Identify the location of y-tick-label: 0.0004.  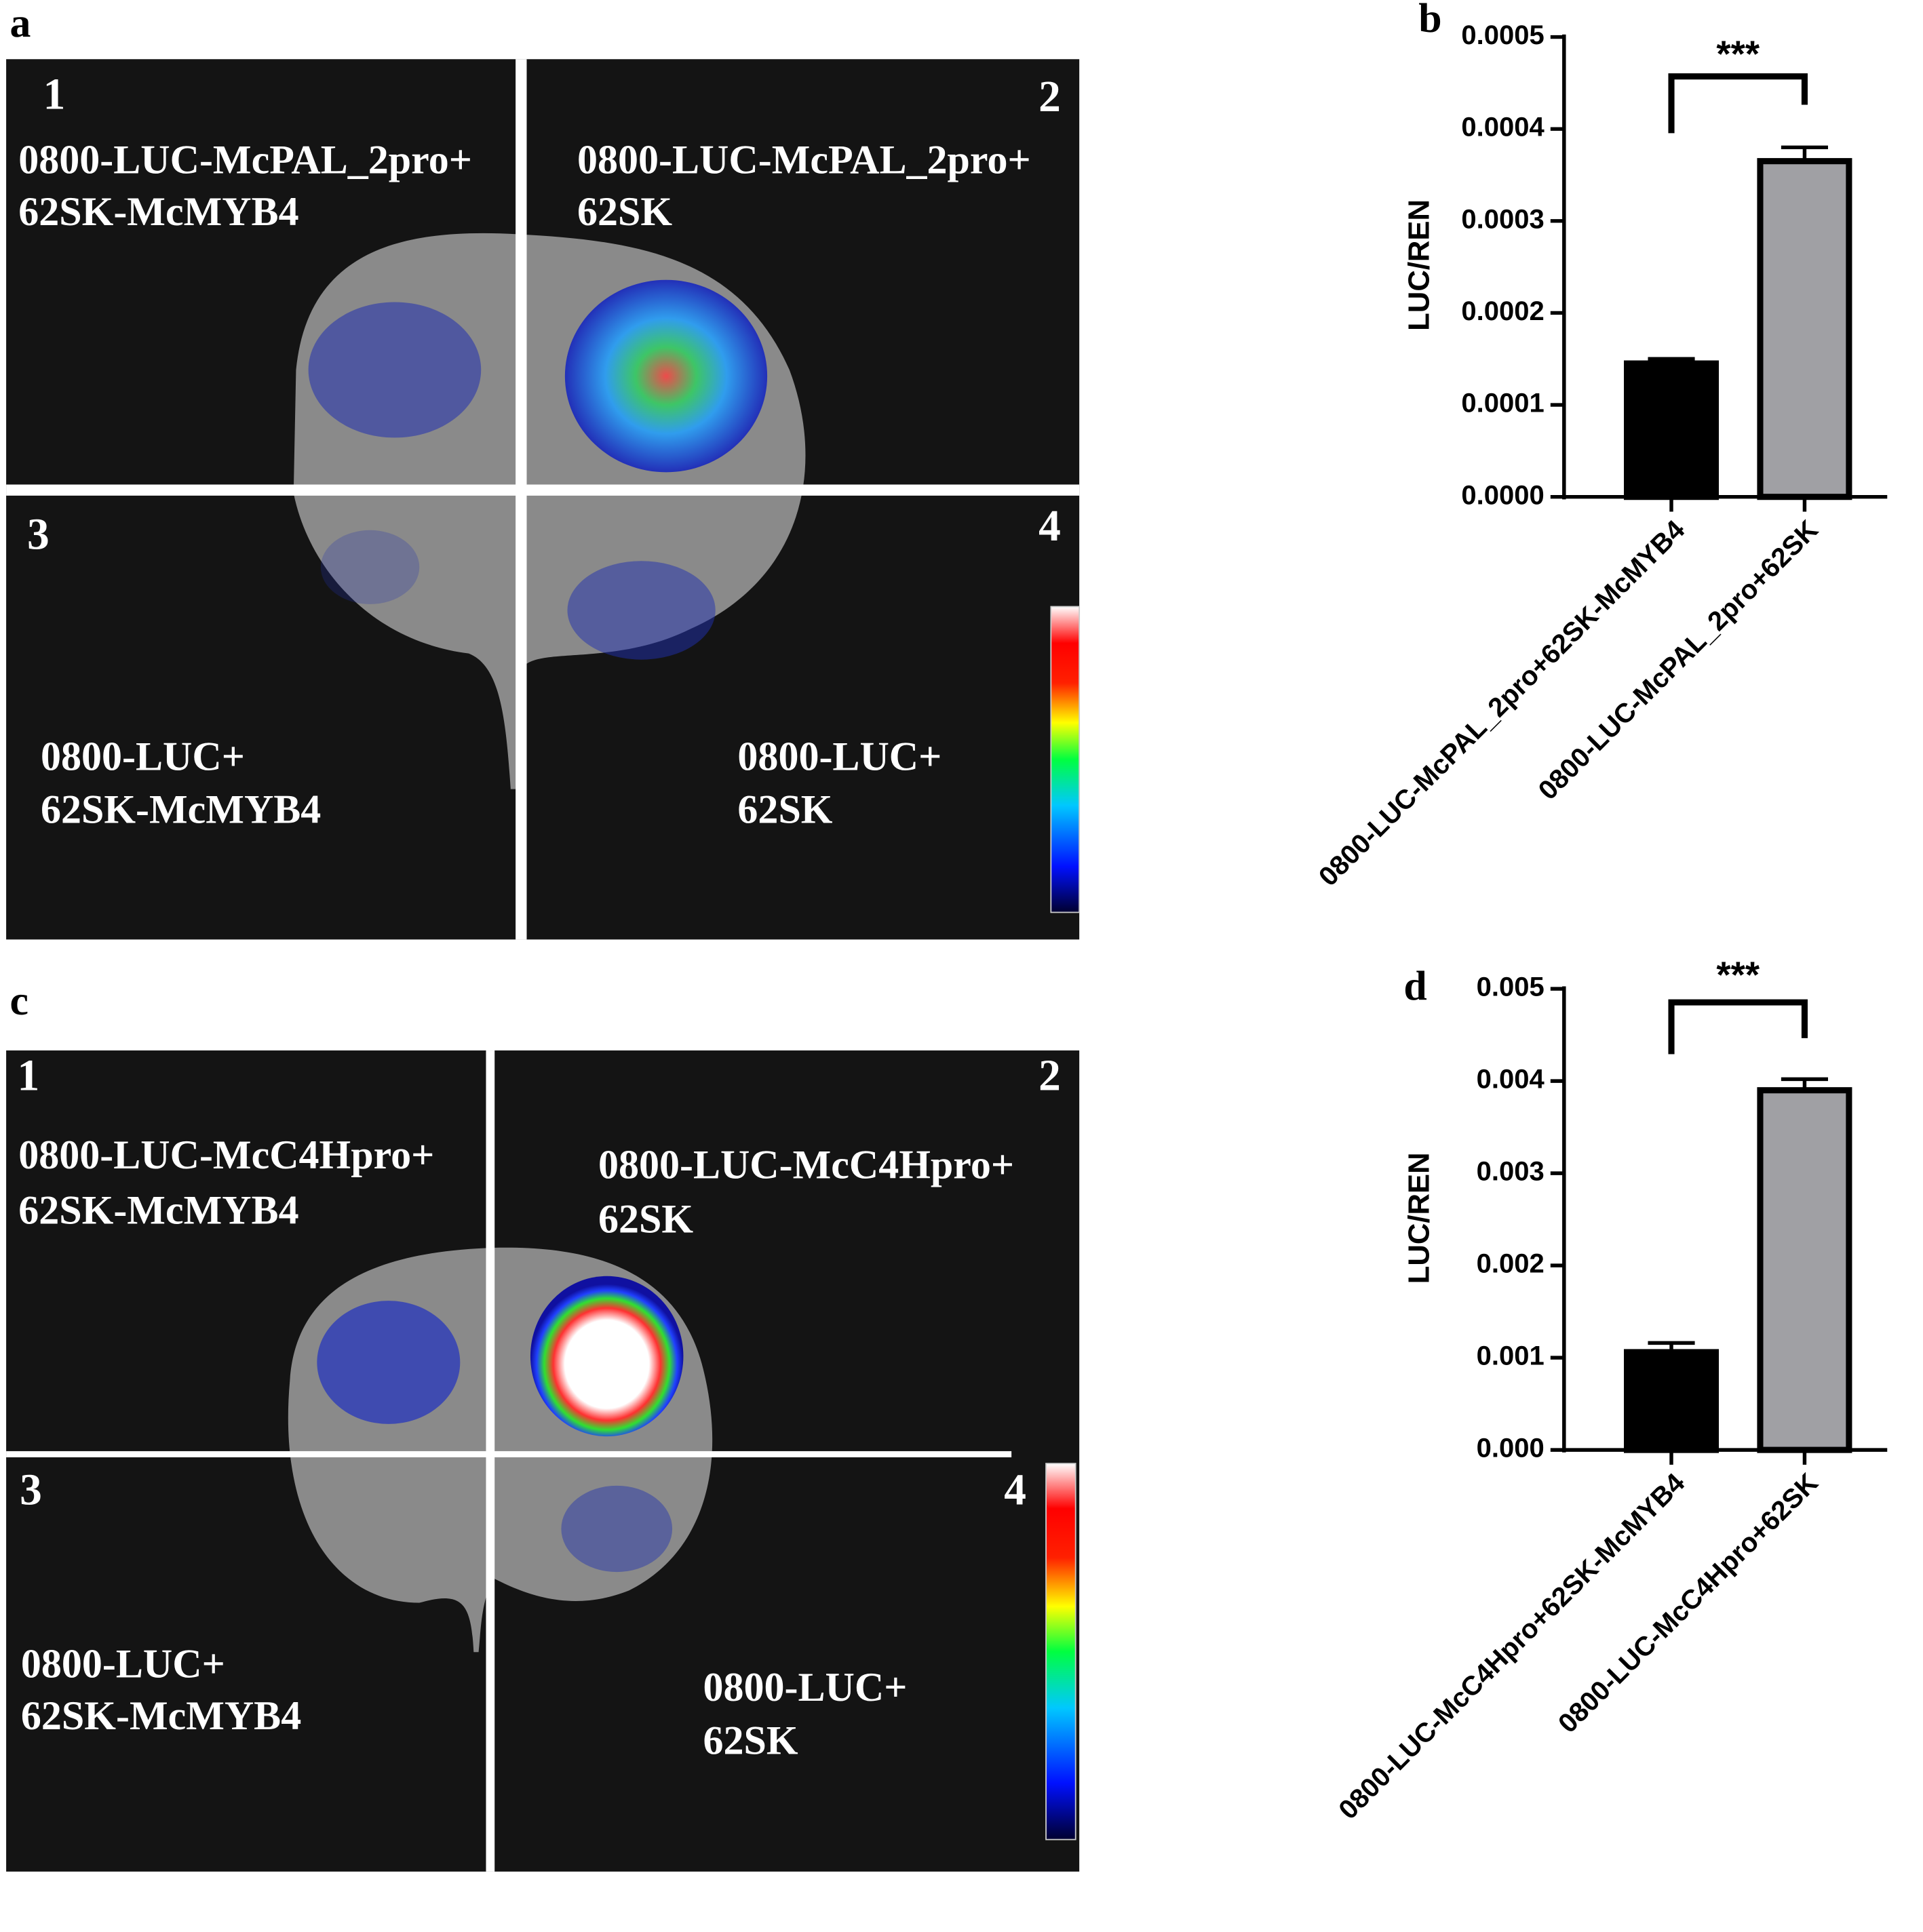
(1503, 127).